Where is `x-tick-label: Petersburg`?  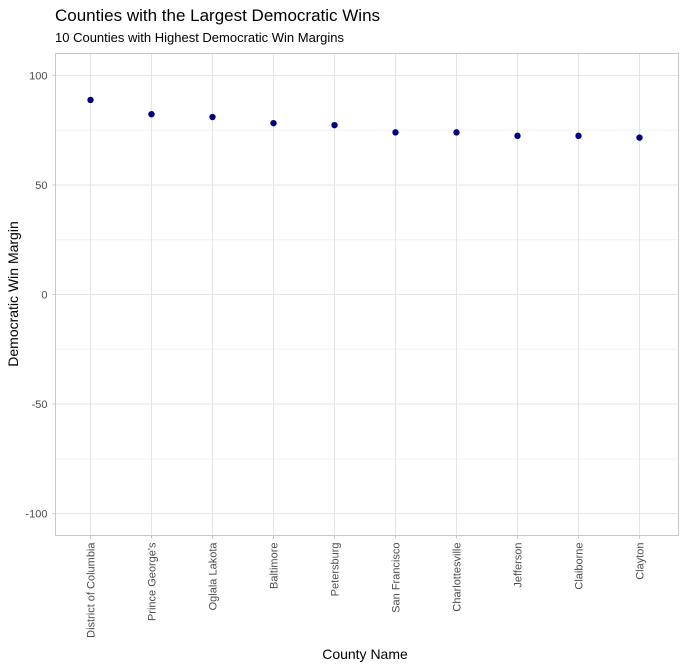
x-tick-label: Petersburg is located at coordinates (336, 570).